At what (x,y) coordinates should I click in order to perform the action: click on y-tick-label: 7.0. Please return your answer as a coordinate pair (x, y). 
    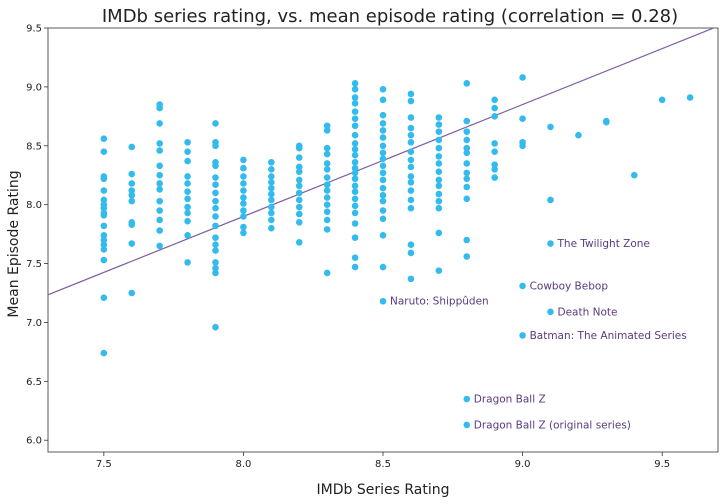
    Looking at the image, I should click on (34, 323).